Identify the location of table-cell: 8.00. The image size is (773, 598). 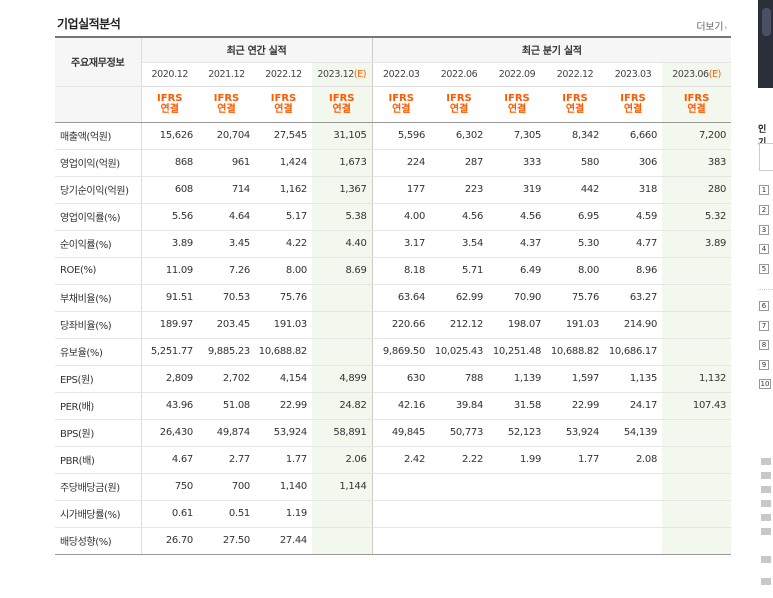
(575, 271).